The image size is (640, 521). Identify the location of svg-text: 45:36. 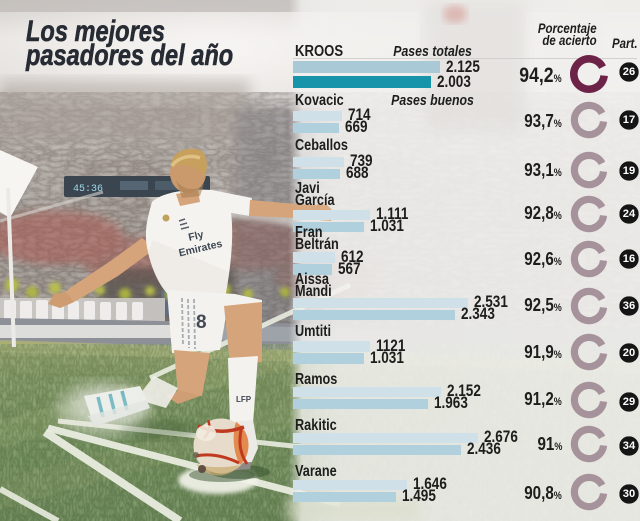
(88, 189).